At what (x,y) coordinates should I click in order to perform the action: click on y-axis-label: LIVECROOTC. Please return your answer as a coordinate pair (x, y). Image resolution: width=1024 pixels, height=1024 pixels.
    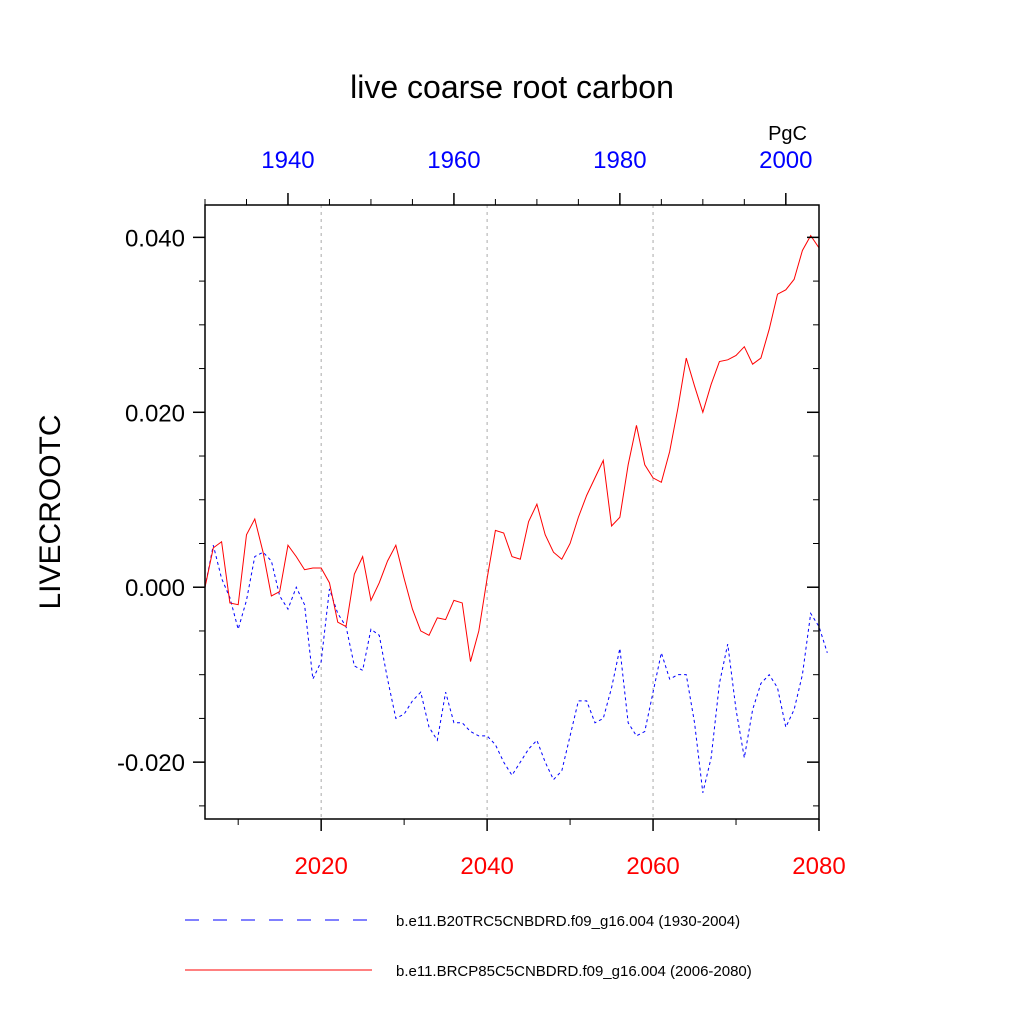
    Looking at the image, I should click on (50, 511).